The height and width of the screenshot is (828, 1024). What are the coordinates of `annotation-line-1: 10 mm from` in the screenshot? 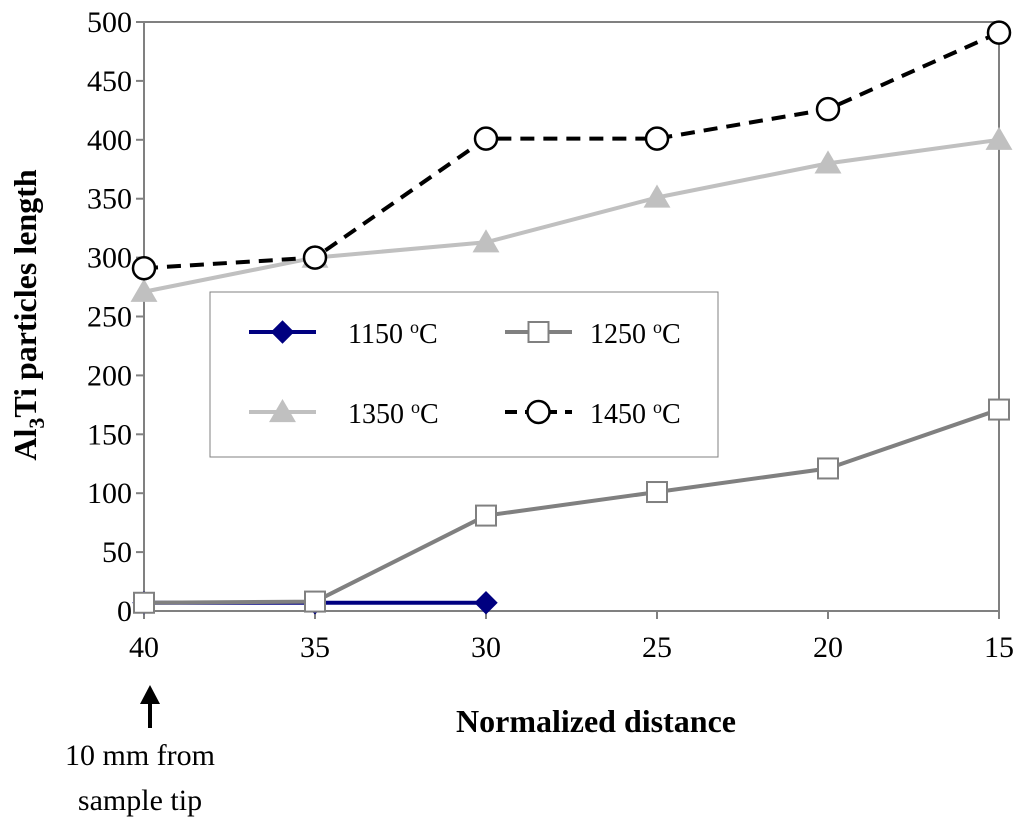 It's located at (140, 755).